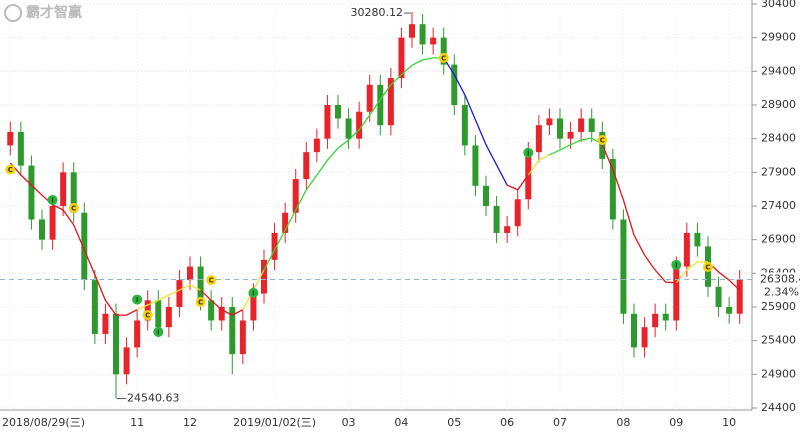  Describe the element at coordinates (778, 239) in the screenshot. I see `y-tick-label: 26900` at that location.